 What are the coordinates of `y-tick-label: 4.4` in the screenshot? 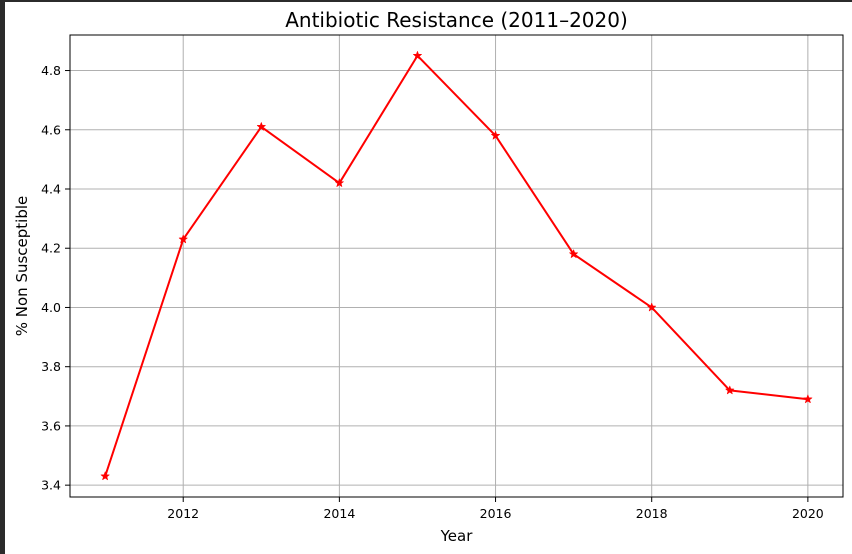 It's located at (51, 189).